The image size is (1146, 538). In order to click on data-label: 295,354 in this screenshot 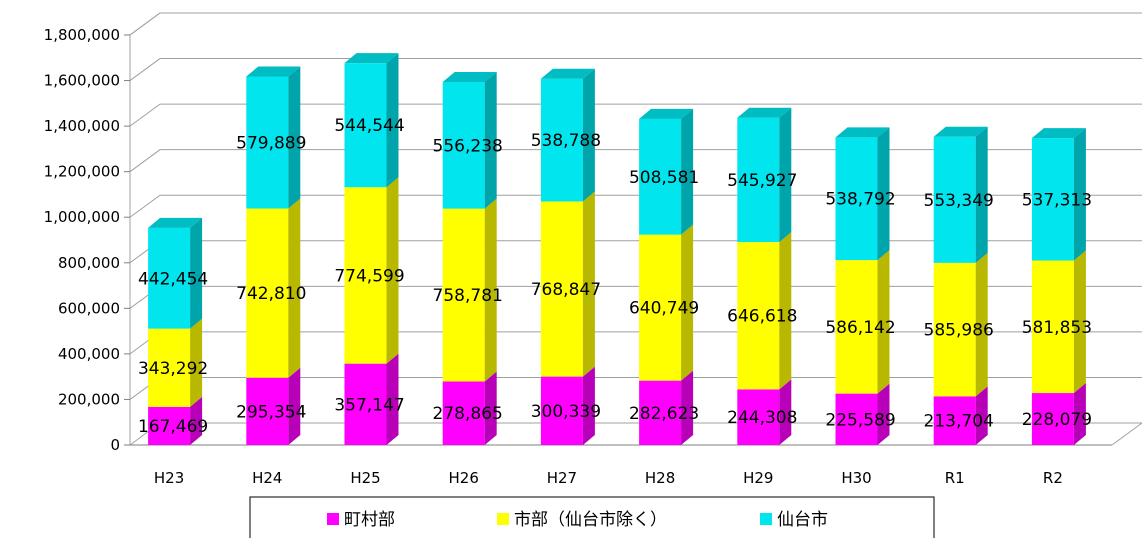, I will do `click(271, 412)`.